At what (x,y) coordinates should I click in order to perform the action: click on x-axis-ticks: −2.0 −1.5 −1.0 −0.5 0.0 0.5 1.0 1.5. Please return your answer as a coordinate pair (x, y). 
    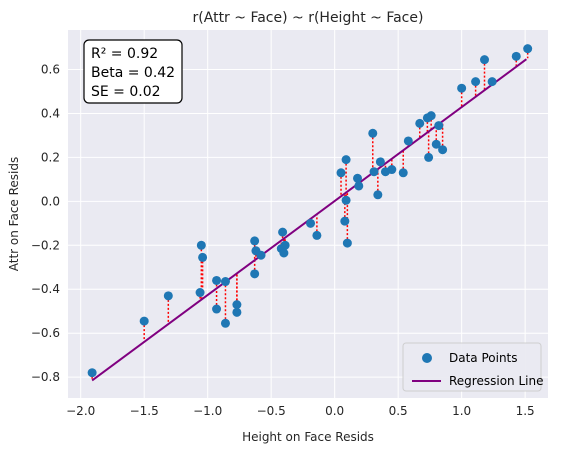
    Looking at the image, I should click on (300, 411).